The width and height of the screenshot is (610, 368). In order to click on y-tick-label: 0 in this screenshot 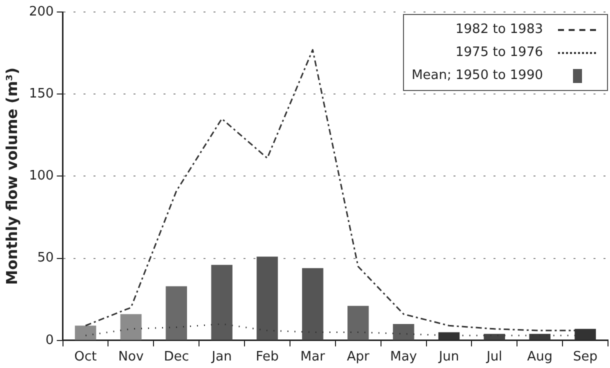, I will do `click(50, 340)`.